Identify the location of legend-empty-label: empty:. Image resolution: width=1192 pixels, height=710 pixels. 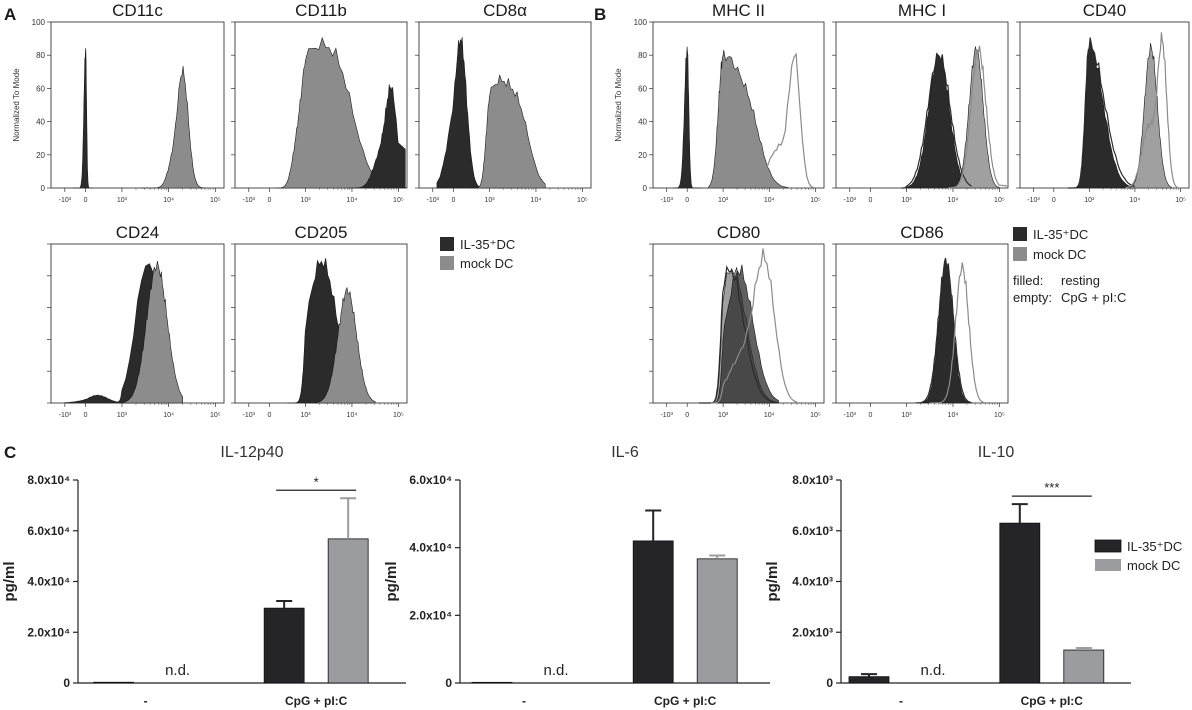
(1032, 297).